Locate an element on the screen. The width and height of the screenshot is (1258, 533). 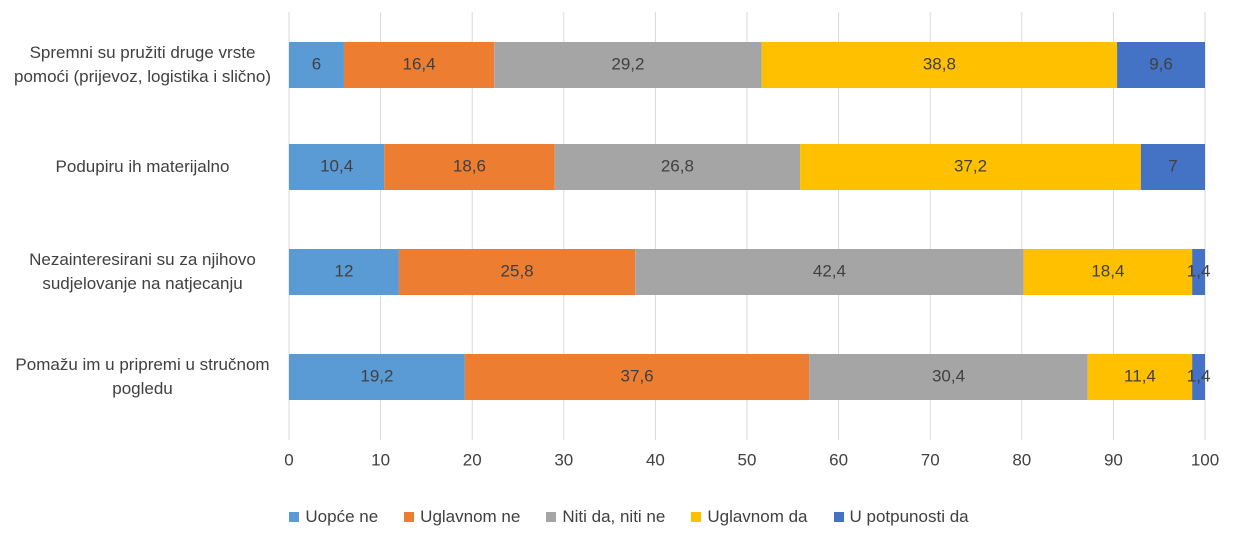
data-label: 38,8 is located at coordinates (939, 63).